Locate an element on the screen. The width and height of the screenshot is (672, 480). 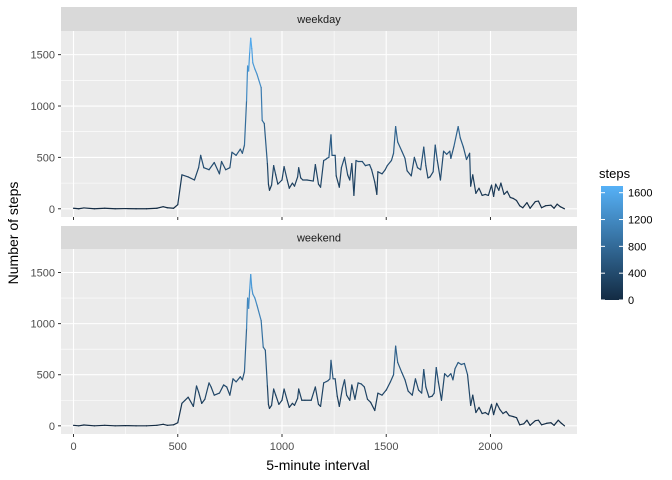
color-legend: steps 0 400 800 1200 1600 is located at coordinates (625, 236).